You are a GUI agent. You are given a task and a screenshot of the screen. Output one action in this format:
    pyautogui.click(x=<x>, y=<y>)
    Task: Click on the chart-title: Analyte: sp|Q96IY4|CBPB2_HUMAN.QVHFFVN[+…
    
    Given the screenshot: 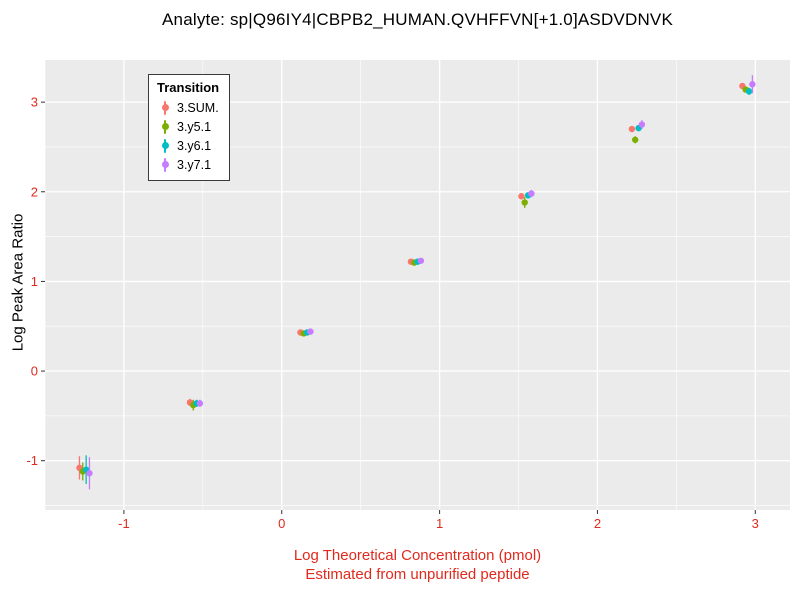 What is the action you would take?
    pyautogui.click(x=417, y=19)
    